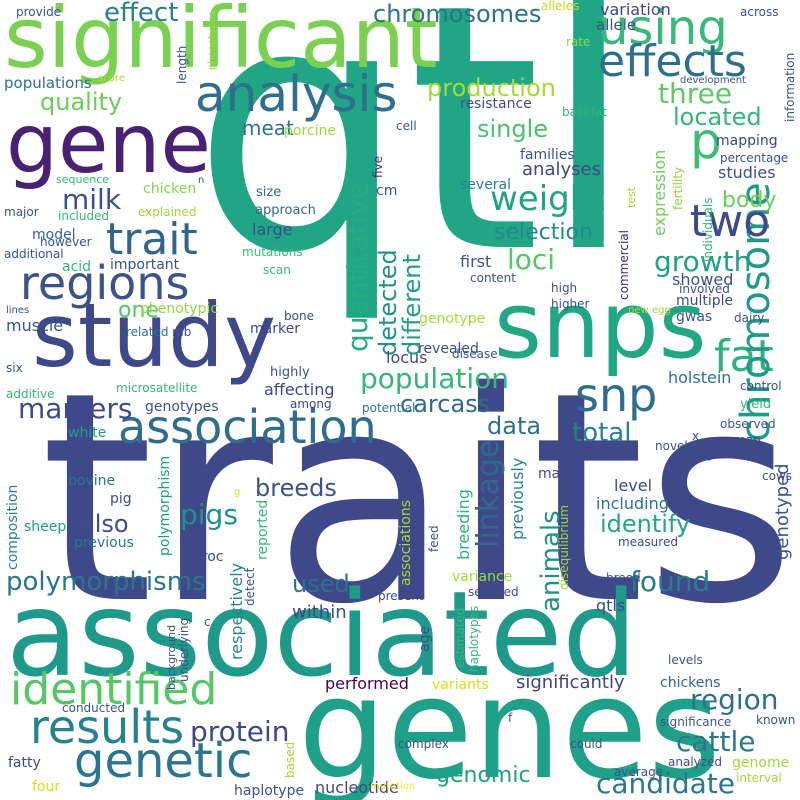 The height and width of the screenshot is (800, 800). Describe the element at coordinates (748, 424) in the screenshot. I see `word-observed: observed` at that location.